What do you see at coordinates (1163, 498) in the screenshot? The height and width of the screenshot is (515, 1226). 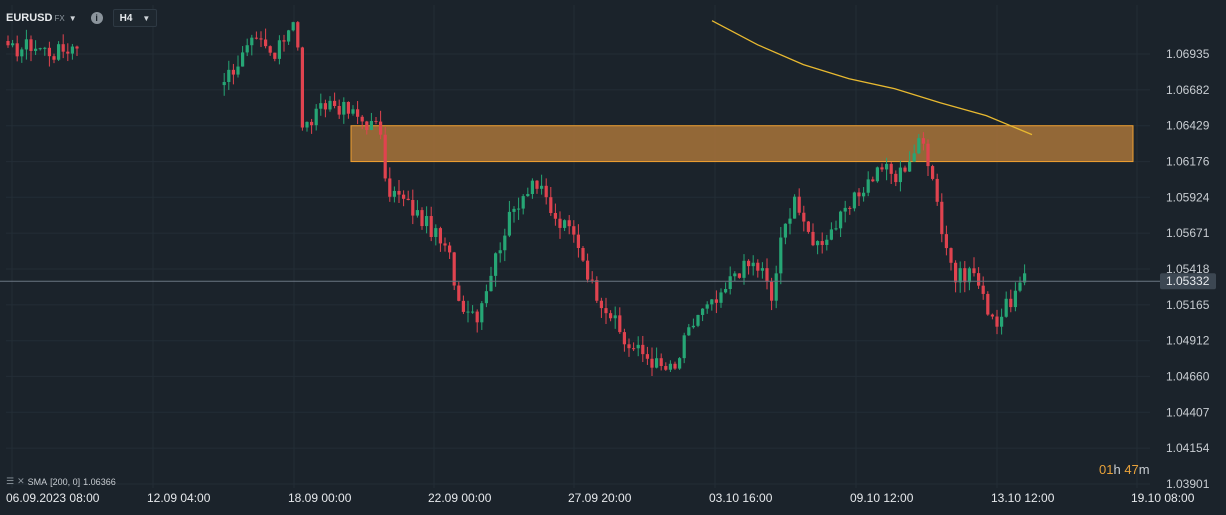 I see `x-tick-label: 19.10 08:00` at bounding box center [1163, 498].